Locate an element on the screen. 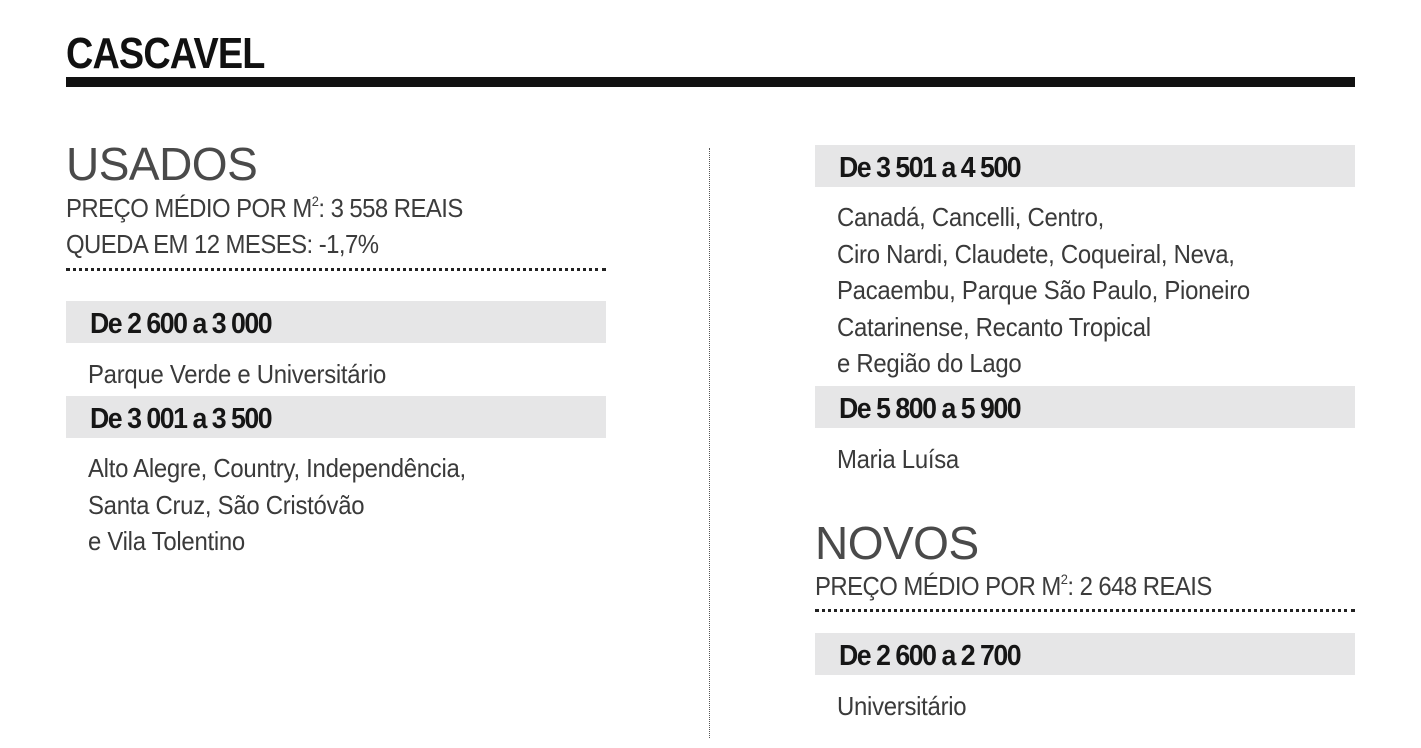  neighborhood-line: Parque Verde e Universitário is located at coordinates (237, 374).